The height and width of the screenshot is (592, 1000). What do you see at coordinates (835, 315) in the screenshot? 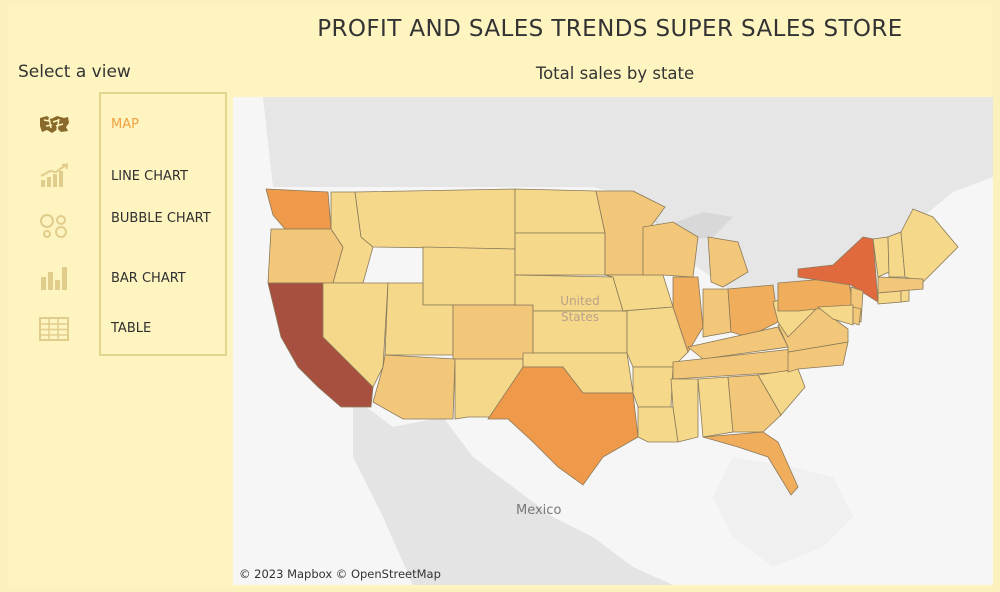
I see `state-maryland` at bounding box center [835, 315].